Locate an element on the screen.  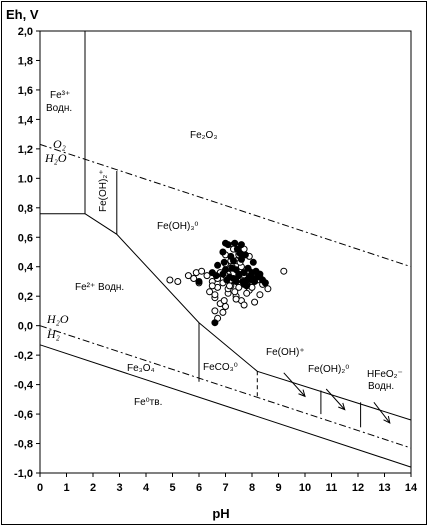
x-tick-label: 11 is located at coordinates (332, 488).